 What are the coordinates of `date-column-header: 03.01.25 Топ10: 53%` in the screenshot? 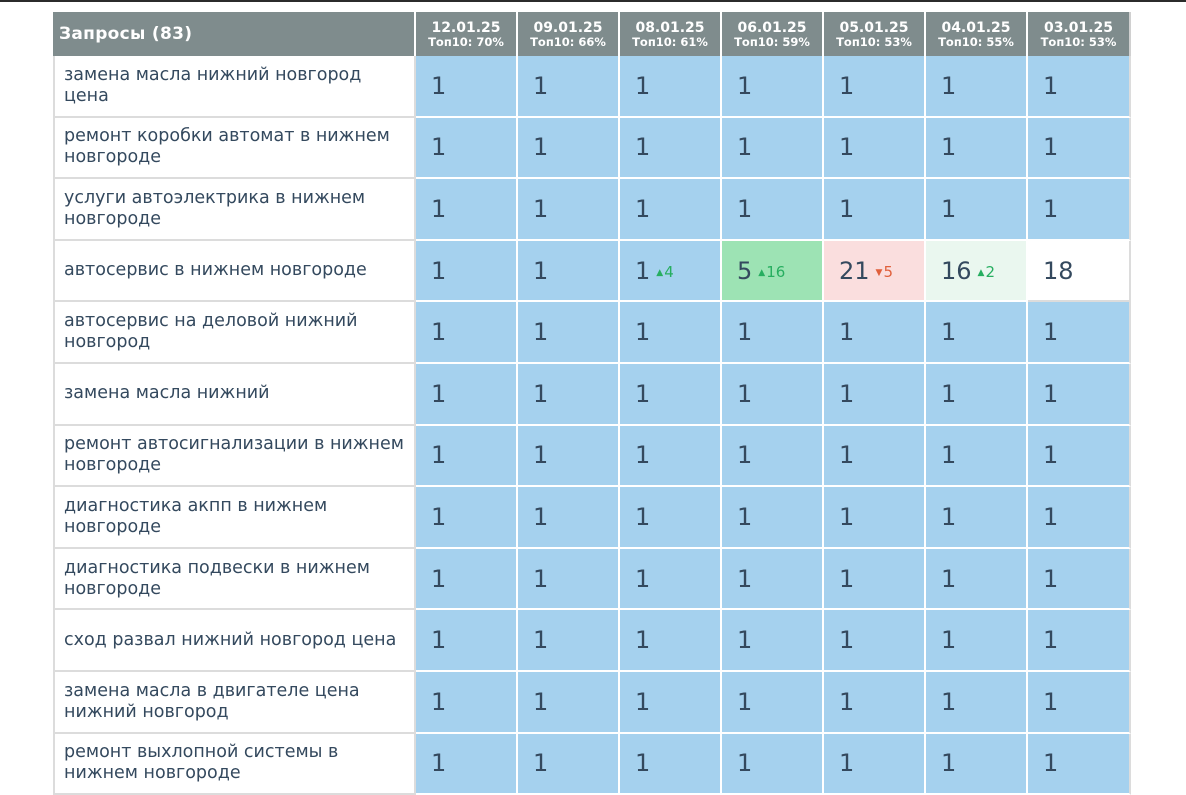 It's located at (1079, 34).